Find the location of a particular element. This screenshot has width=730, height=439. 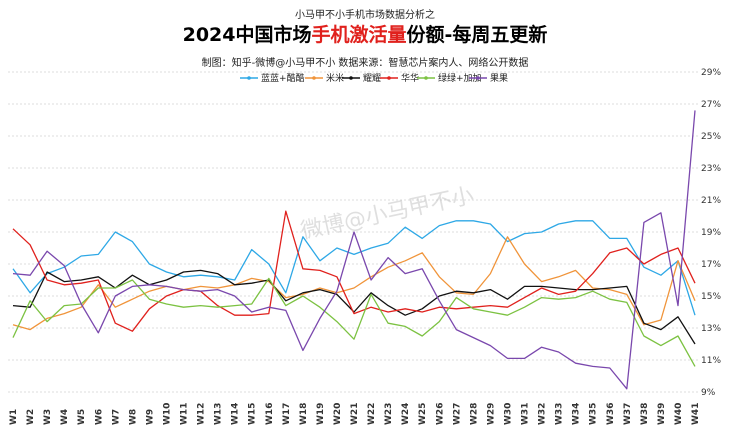

x-tick-label: W35 is located at coordinates (594, 414).